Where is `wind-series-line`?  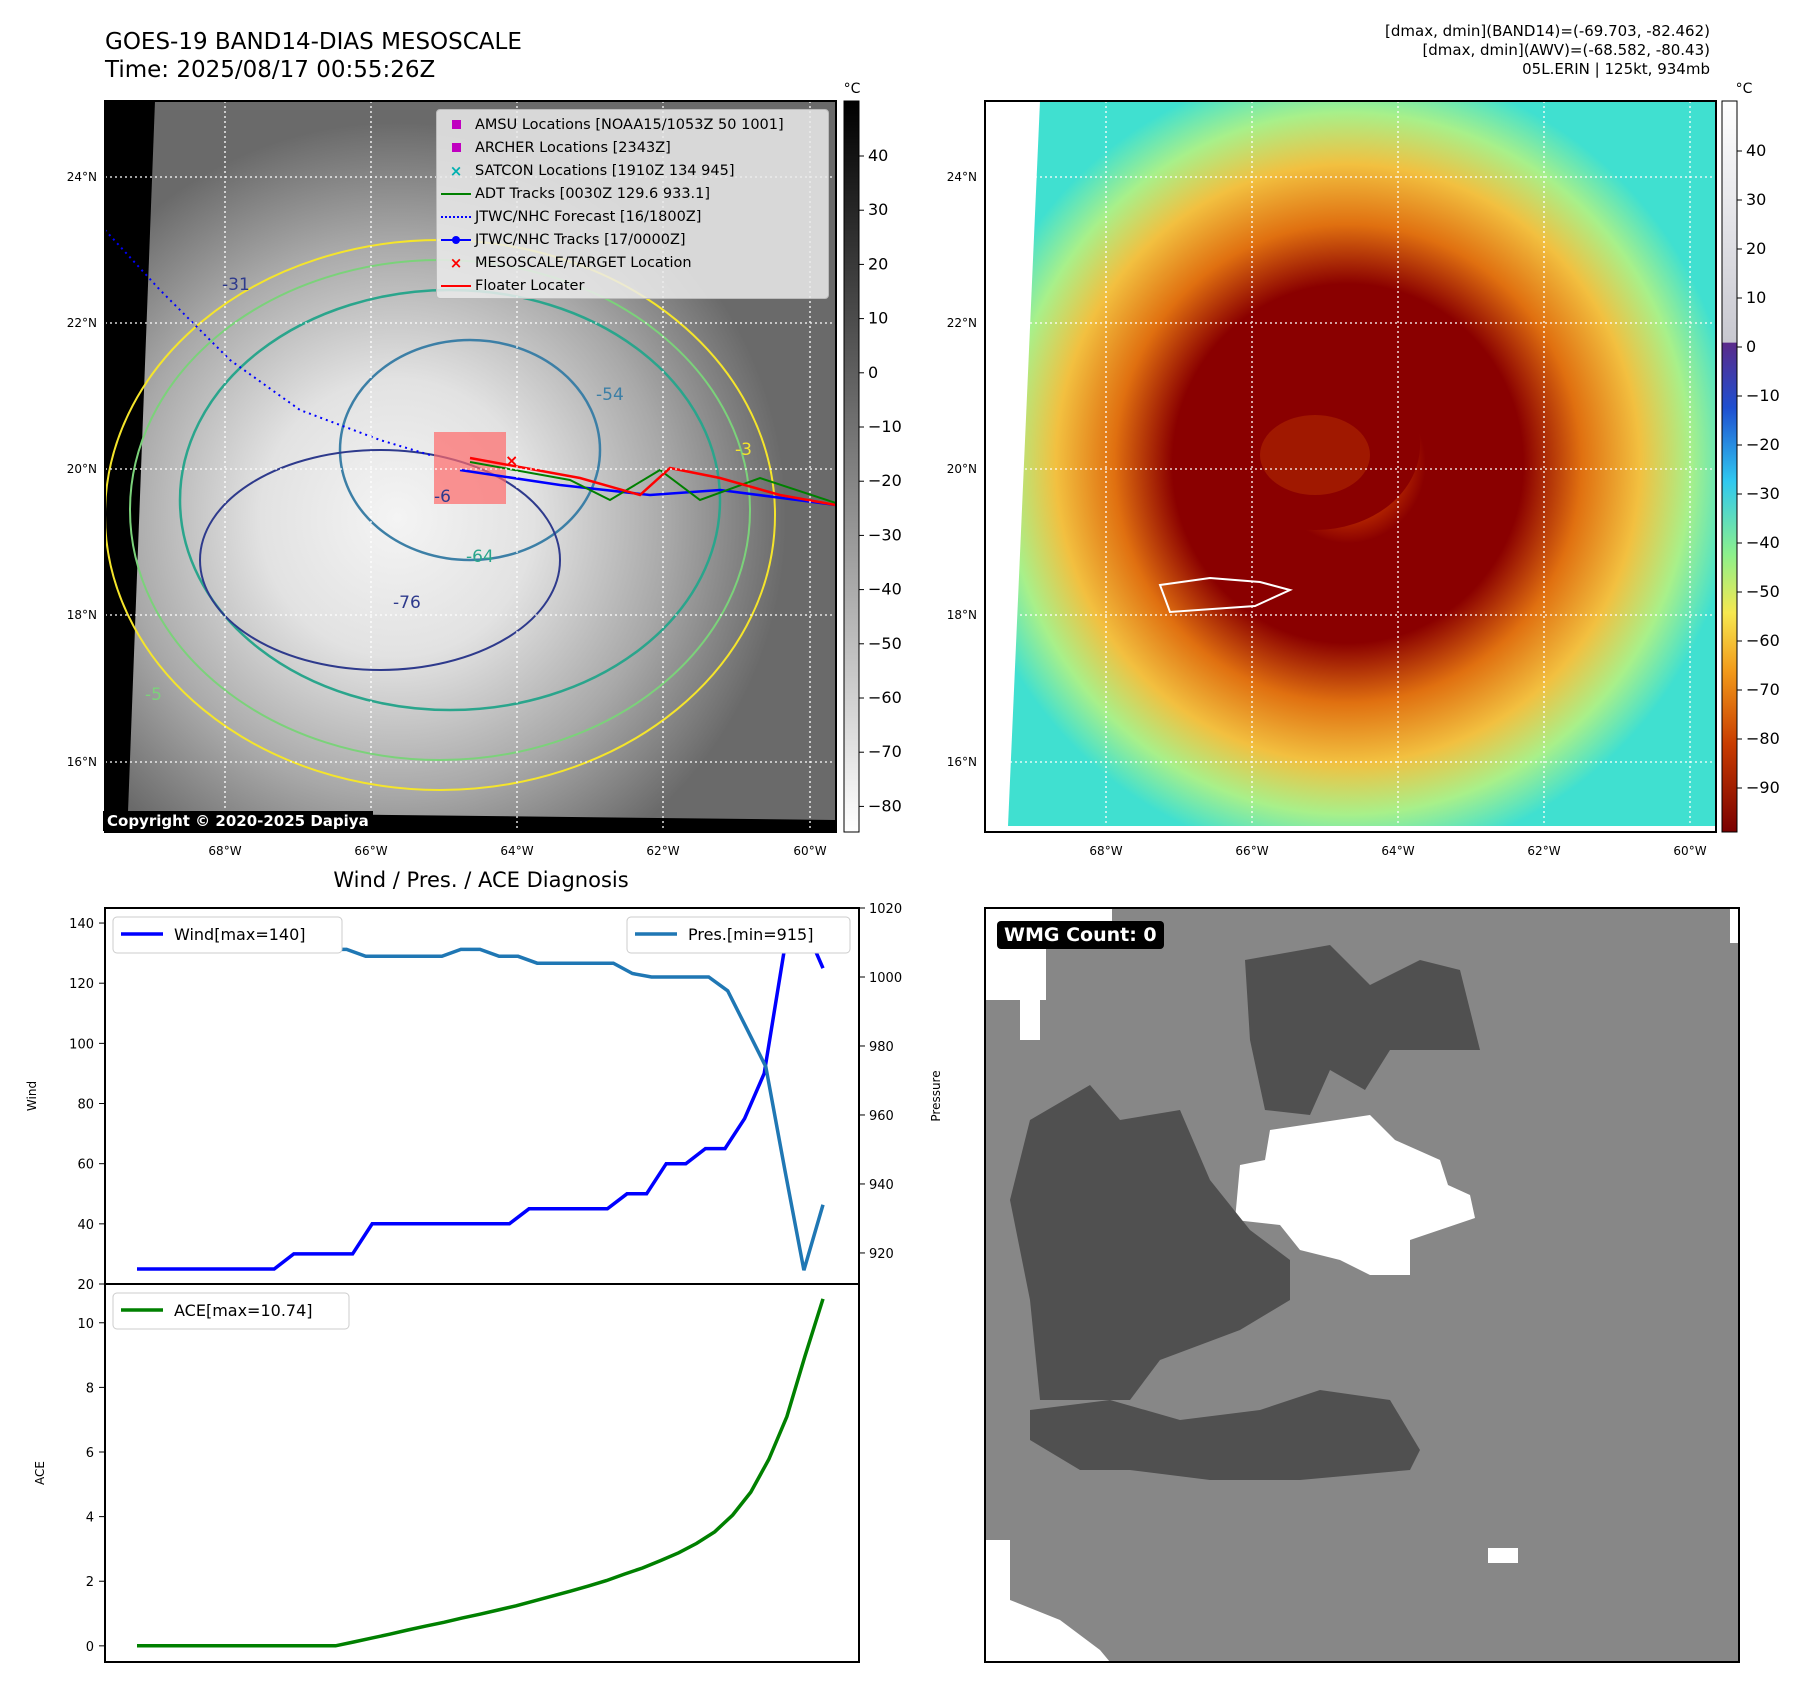 wind-series-line is located at coordinates (481, 1095).